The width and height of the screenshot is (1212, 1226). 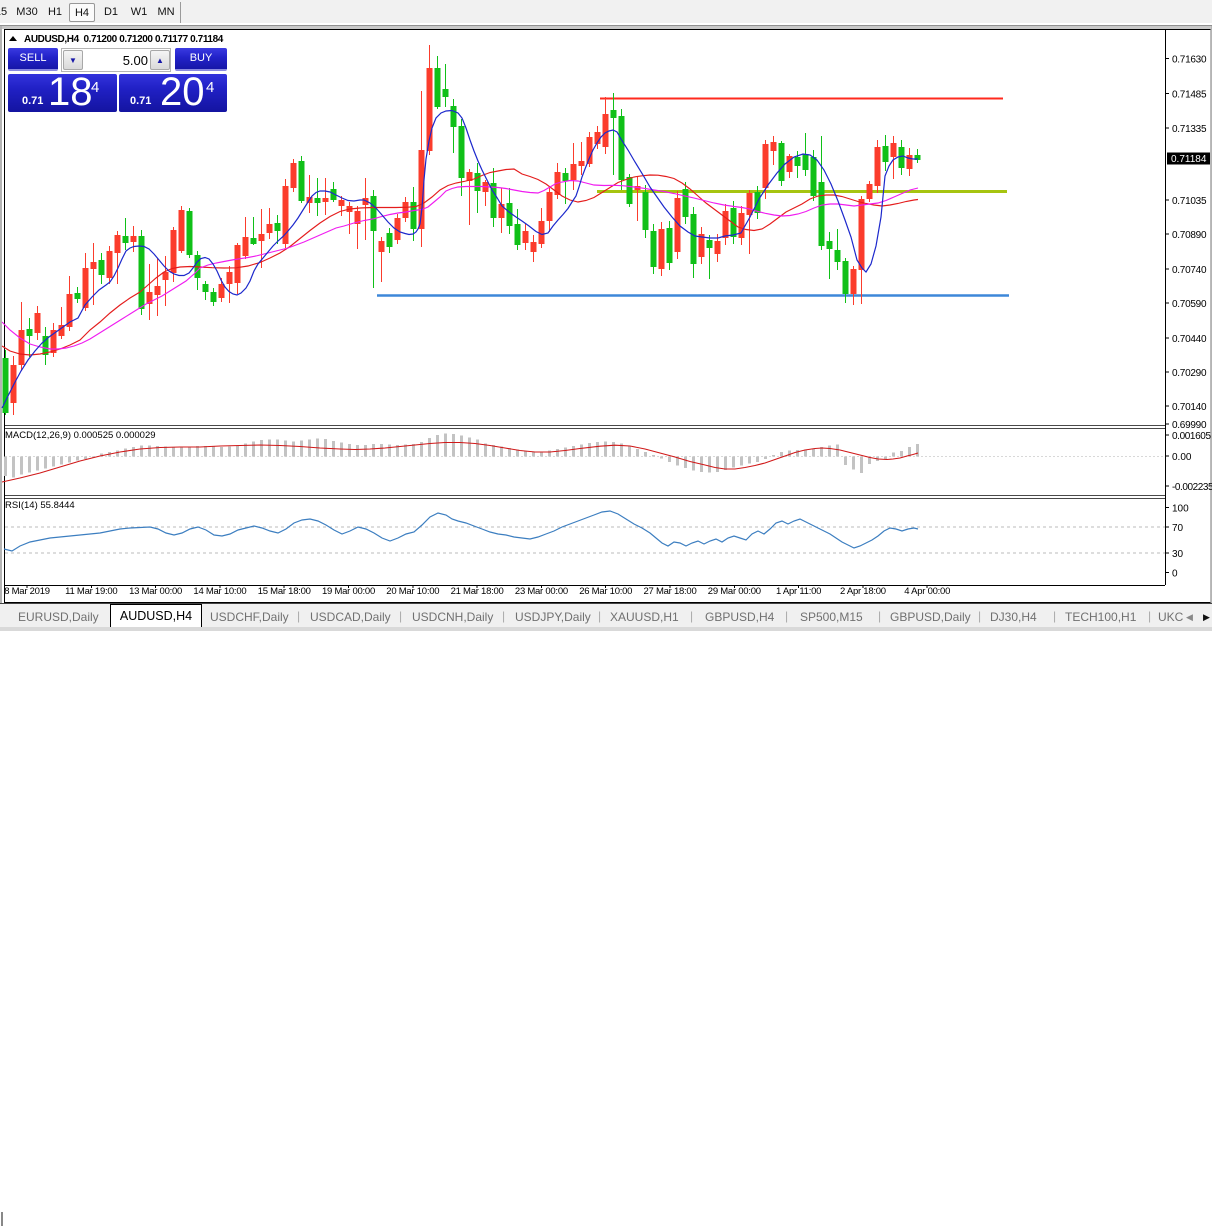 What do you see at coordinates (1189, 95) in the screenshot?
I see `svg-text: 0.71485` at bounding box center [1189, 95].